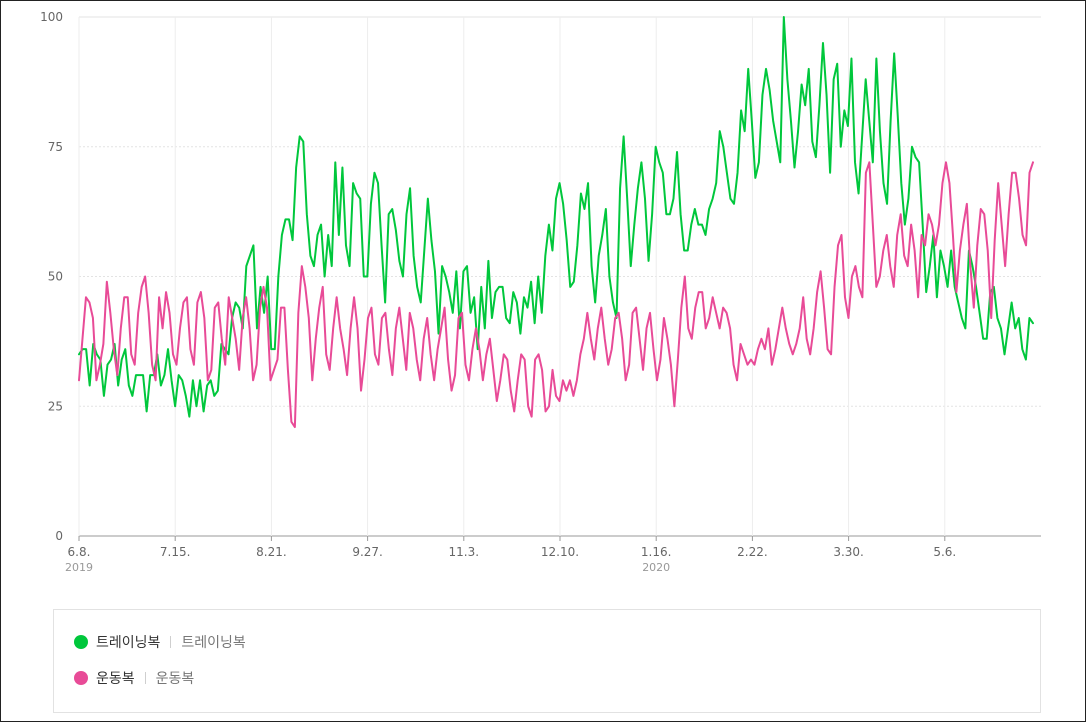 Image resolution: width=1088 pixels, height=724 pixels. I want to click on y-tick-label-75: 75, so click(55, 147).